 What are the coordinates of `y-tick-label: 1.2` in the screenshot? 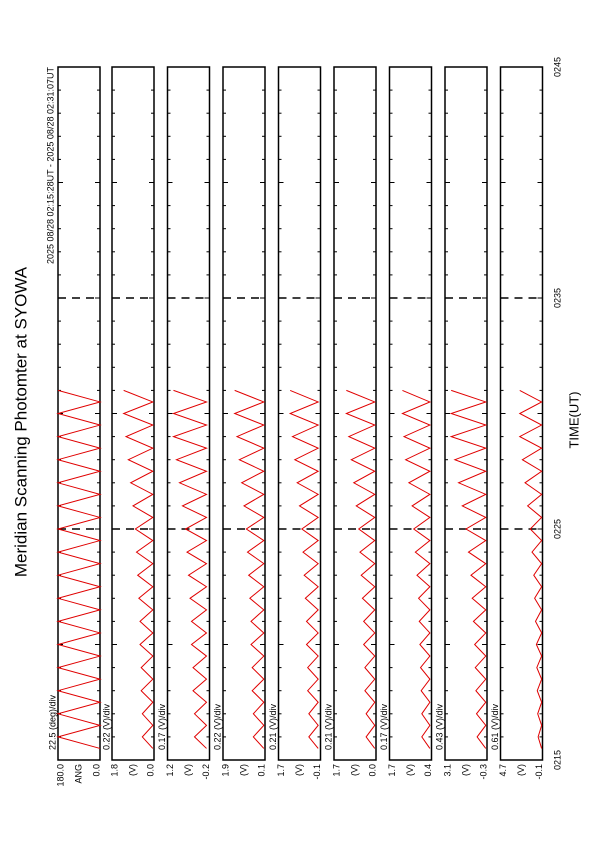 It's located at (170, 770).